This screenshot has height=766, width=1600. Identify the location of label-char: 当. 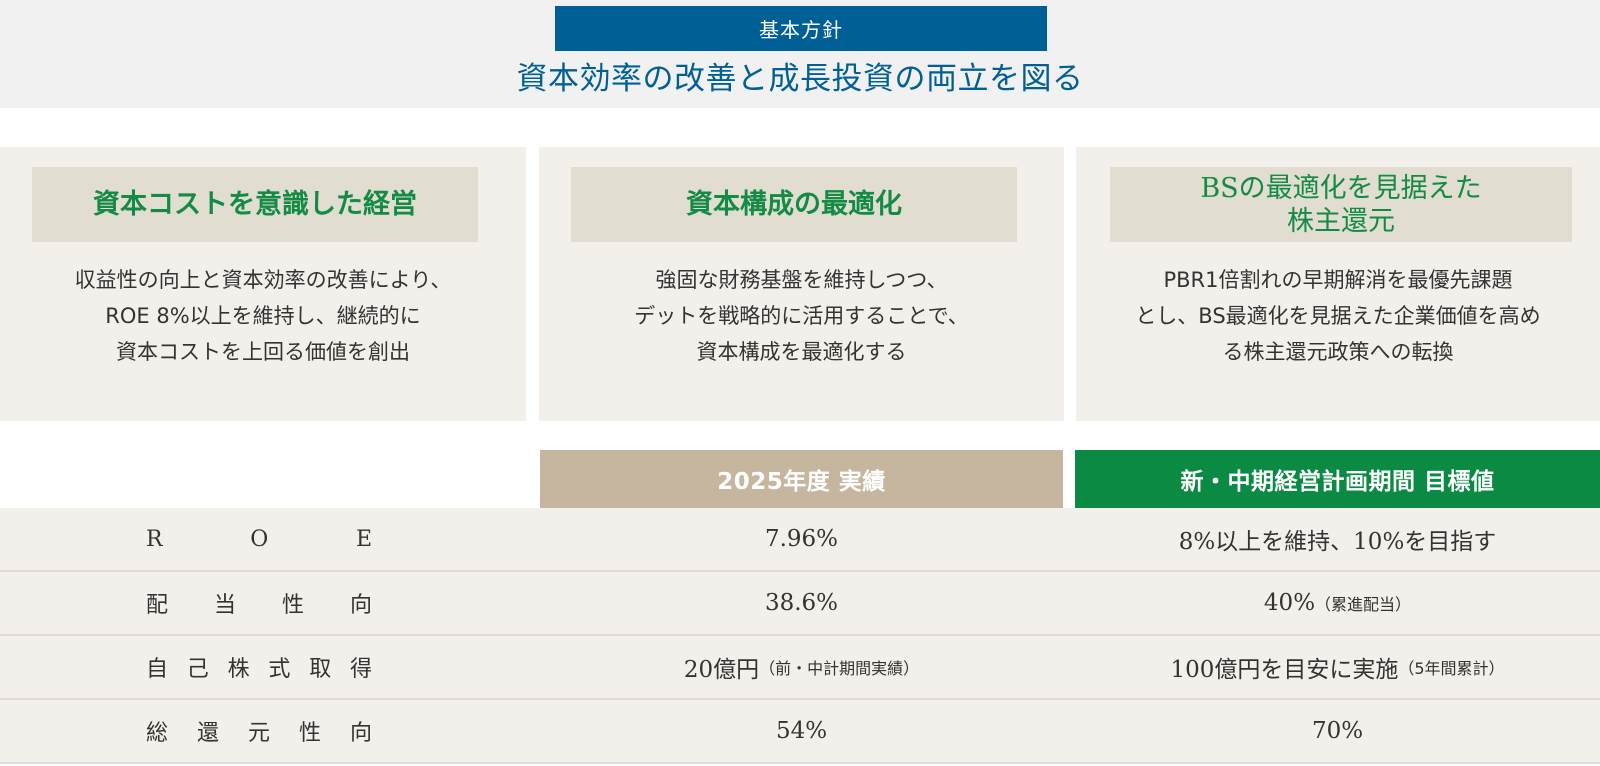
(224, 605).